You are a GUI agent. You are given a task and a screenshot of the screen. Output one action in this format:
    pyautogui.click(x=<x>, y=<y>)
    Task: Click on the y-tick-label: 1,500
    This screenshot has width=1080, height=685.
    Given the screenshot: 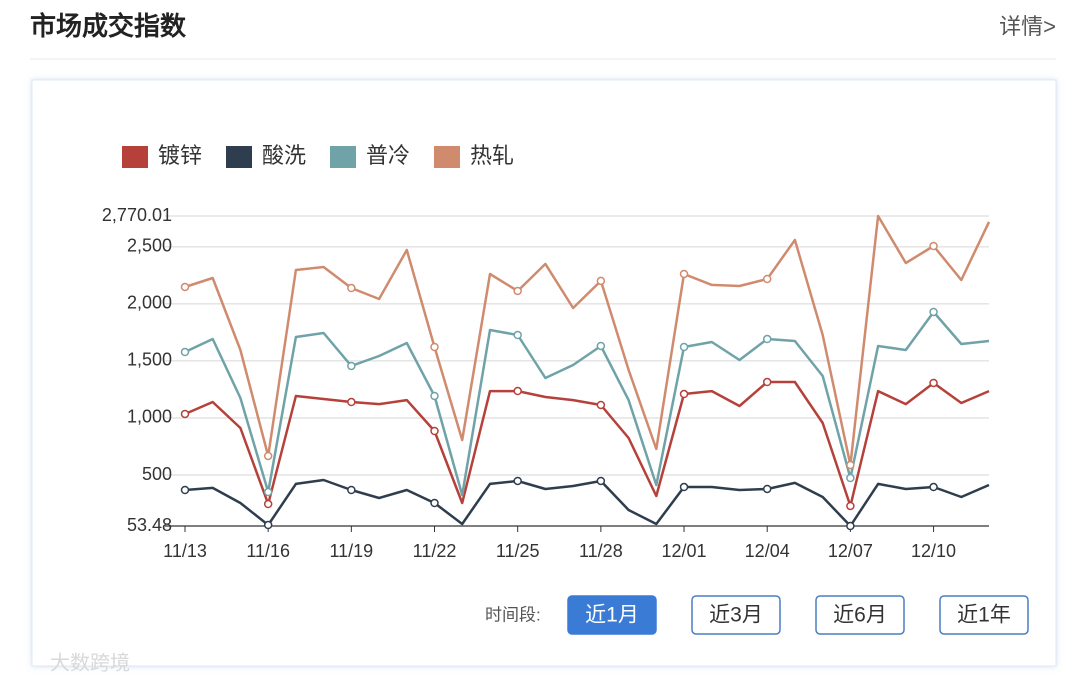 What is the action you would take?
    pyautogui.click(x=149, y=360)
    